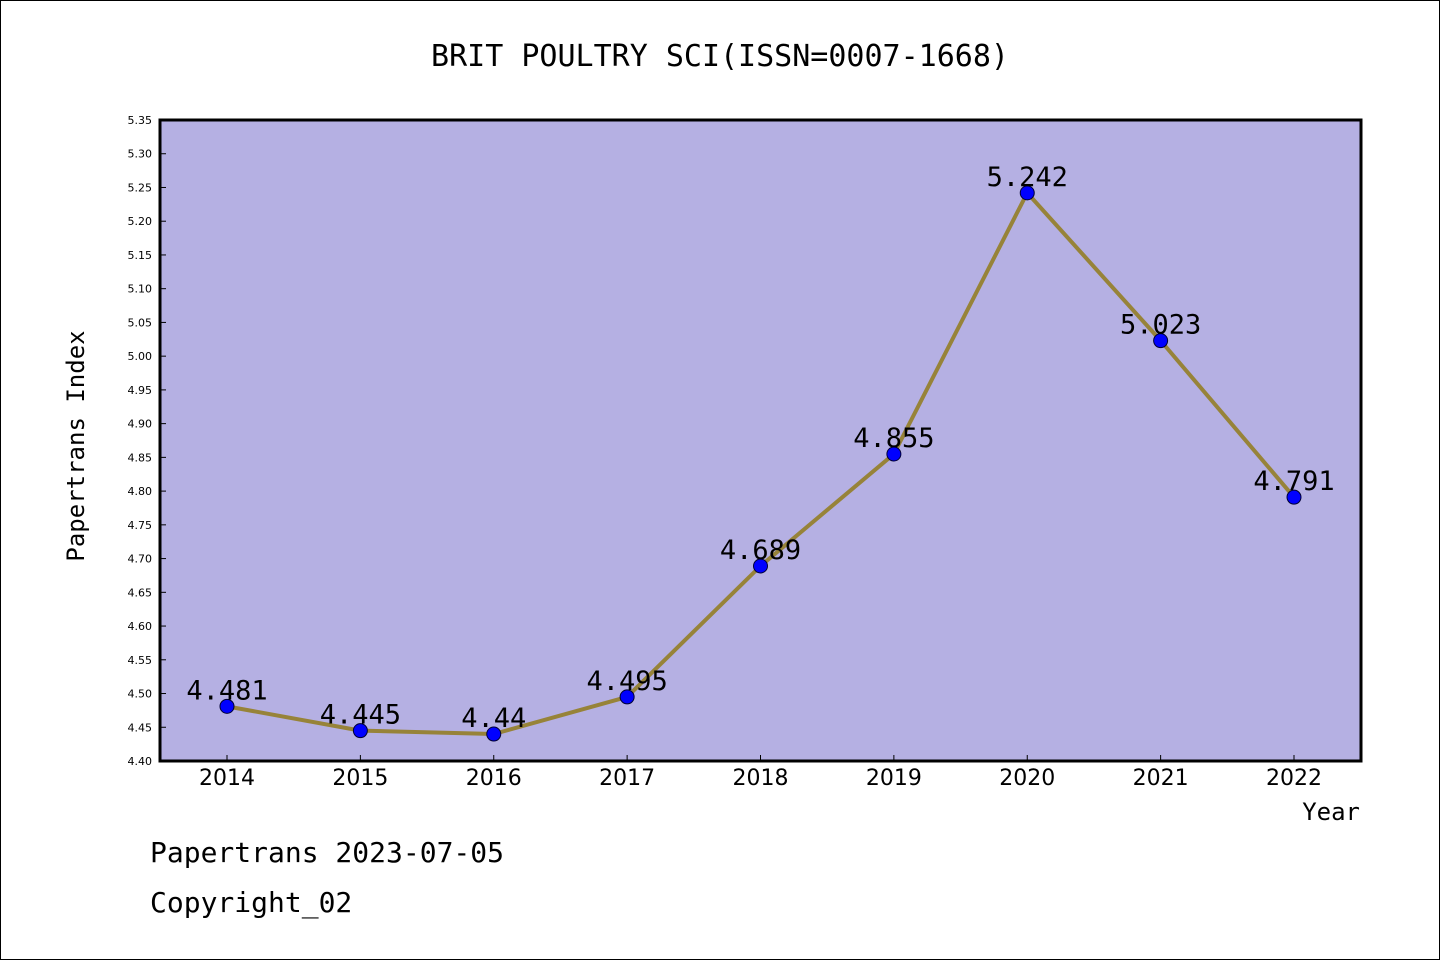 Image resolution: width=1440 pixels, height=960 pixels. Describe the element at coordinates (140, 120) in the screenshot. I see `y-tick-label: 5.35` at that location.